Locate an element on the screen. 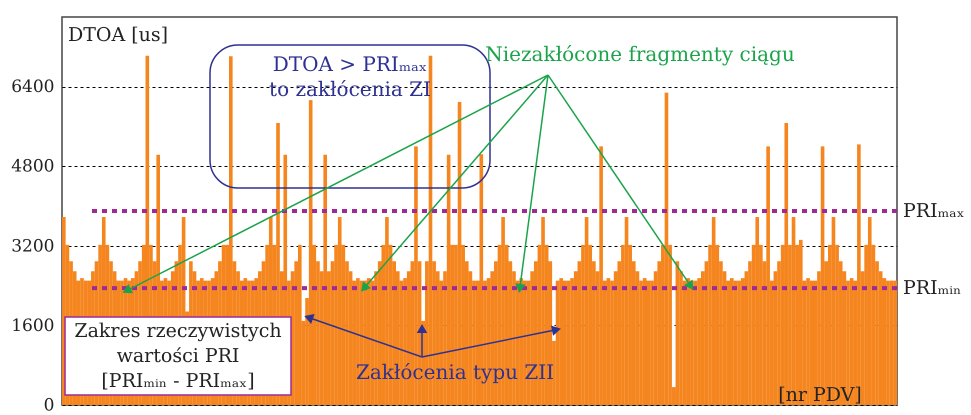  ref-line-label: PRIₘₐₓ is located at coordinates (934, 211).